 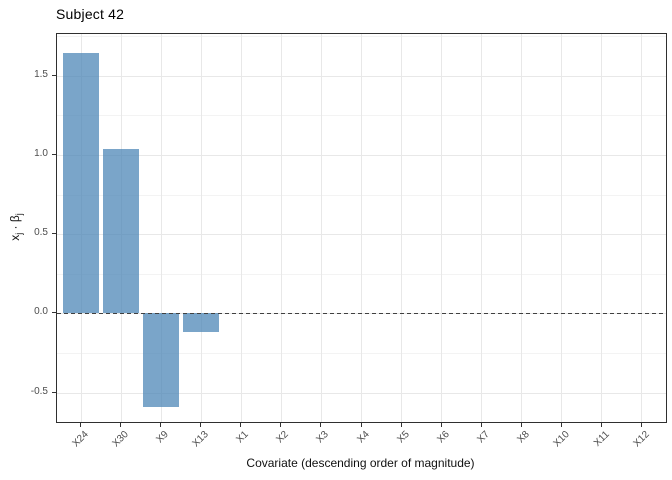 I want to click on y-tick-label: 0.5, so click(x=41, y=233).